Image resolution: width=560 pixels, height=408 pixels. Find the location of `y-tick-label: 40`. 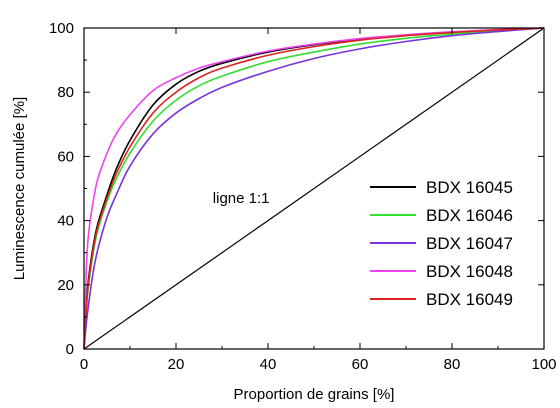

y-tick-label: 40 is located at coordinates (65, 221).